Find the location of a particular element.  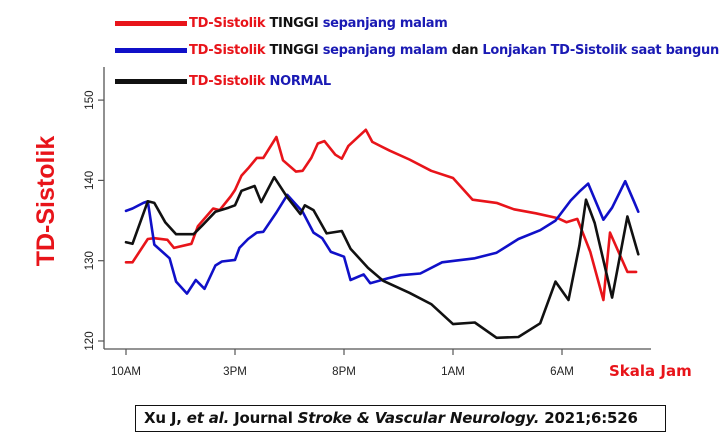

y-tick-label: 120 is located at coordinates (90, 340).